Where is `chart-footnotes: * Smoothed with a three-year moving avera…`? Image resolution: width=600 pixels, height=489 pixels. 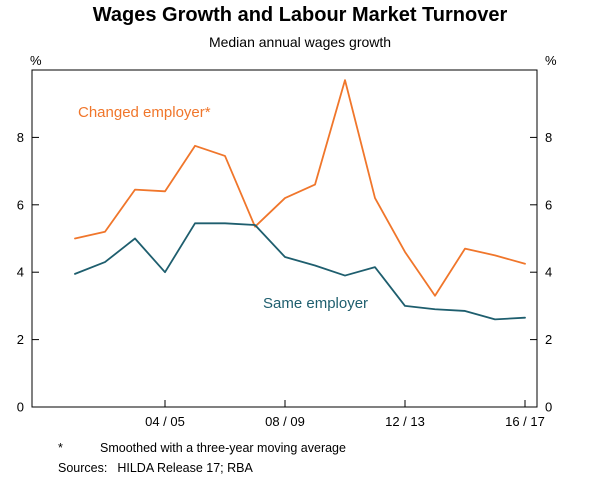 chart-footnotes: * Smoothed with a three-year moving avera… is located at coordinates (202, 458).